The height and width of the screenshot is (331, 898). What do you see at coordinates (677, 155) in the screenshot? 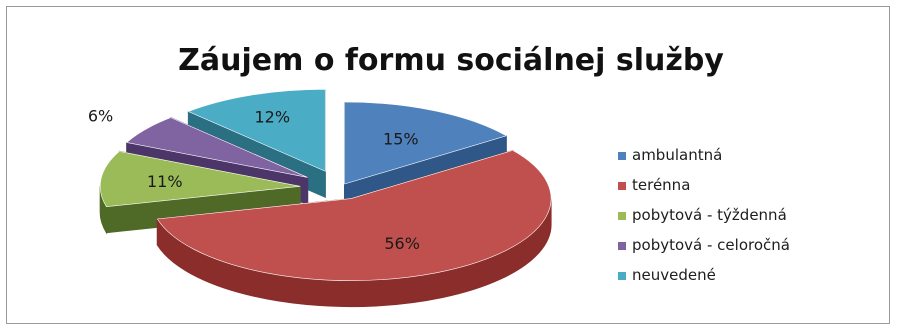
I see `legend-label-0: ambulantná` at bounding box center [677, 155].